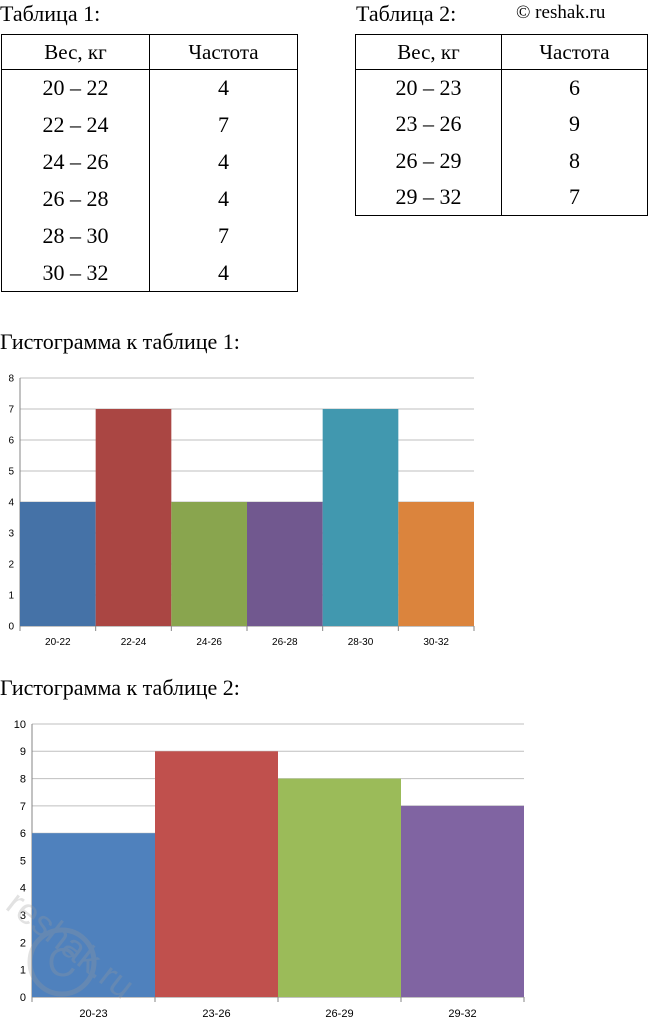 This screenshot has width=652, height=1024. Describe the element at coordinates (462, 1014) in the screenshot. I see `x-tick-label: 29-32` at that location.